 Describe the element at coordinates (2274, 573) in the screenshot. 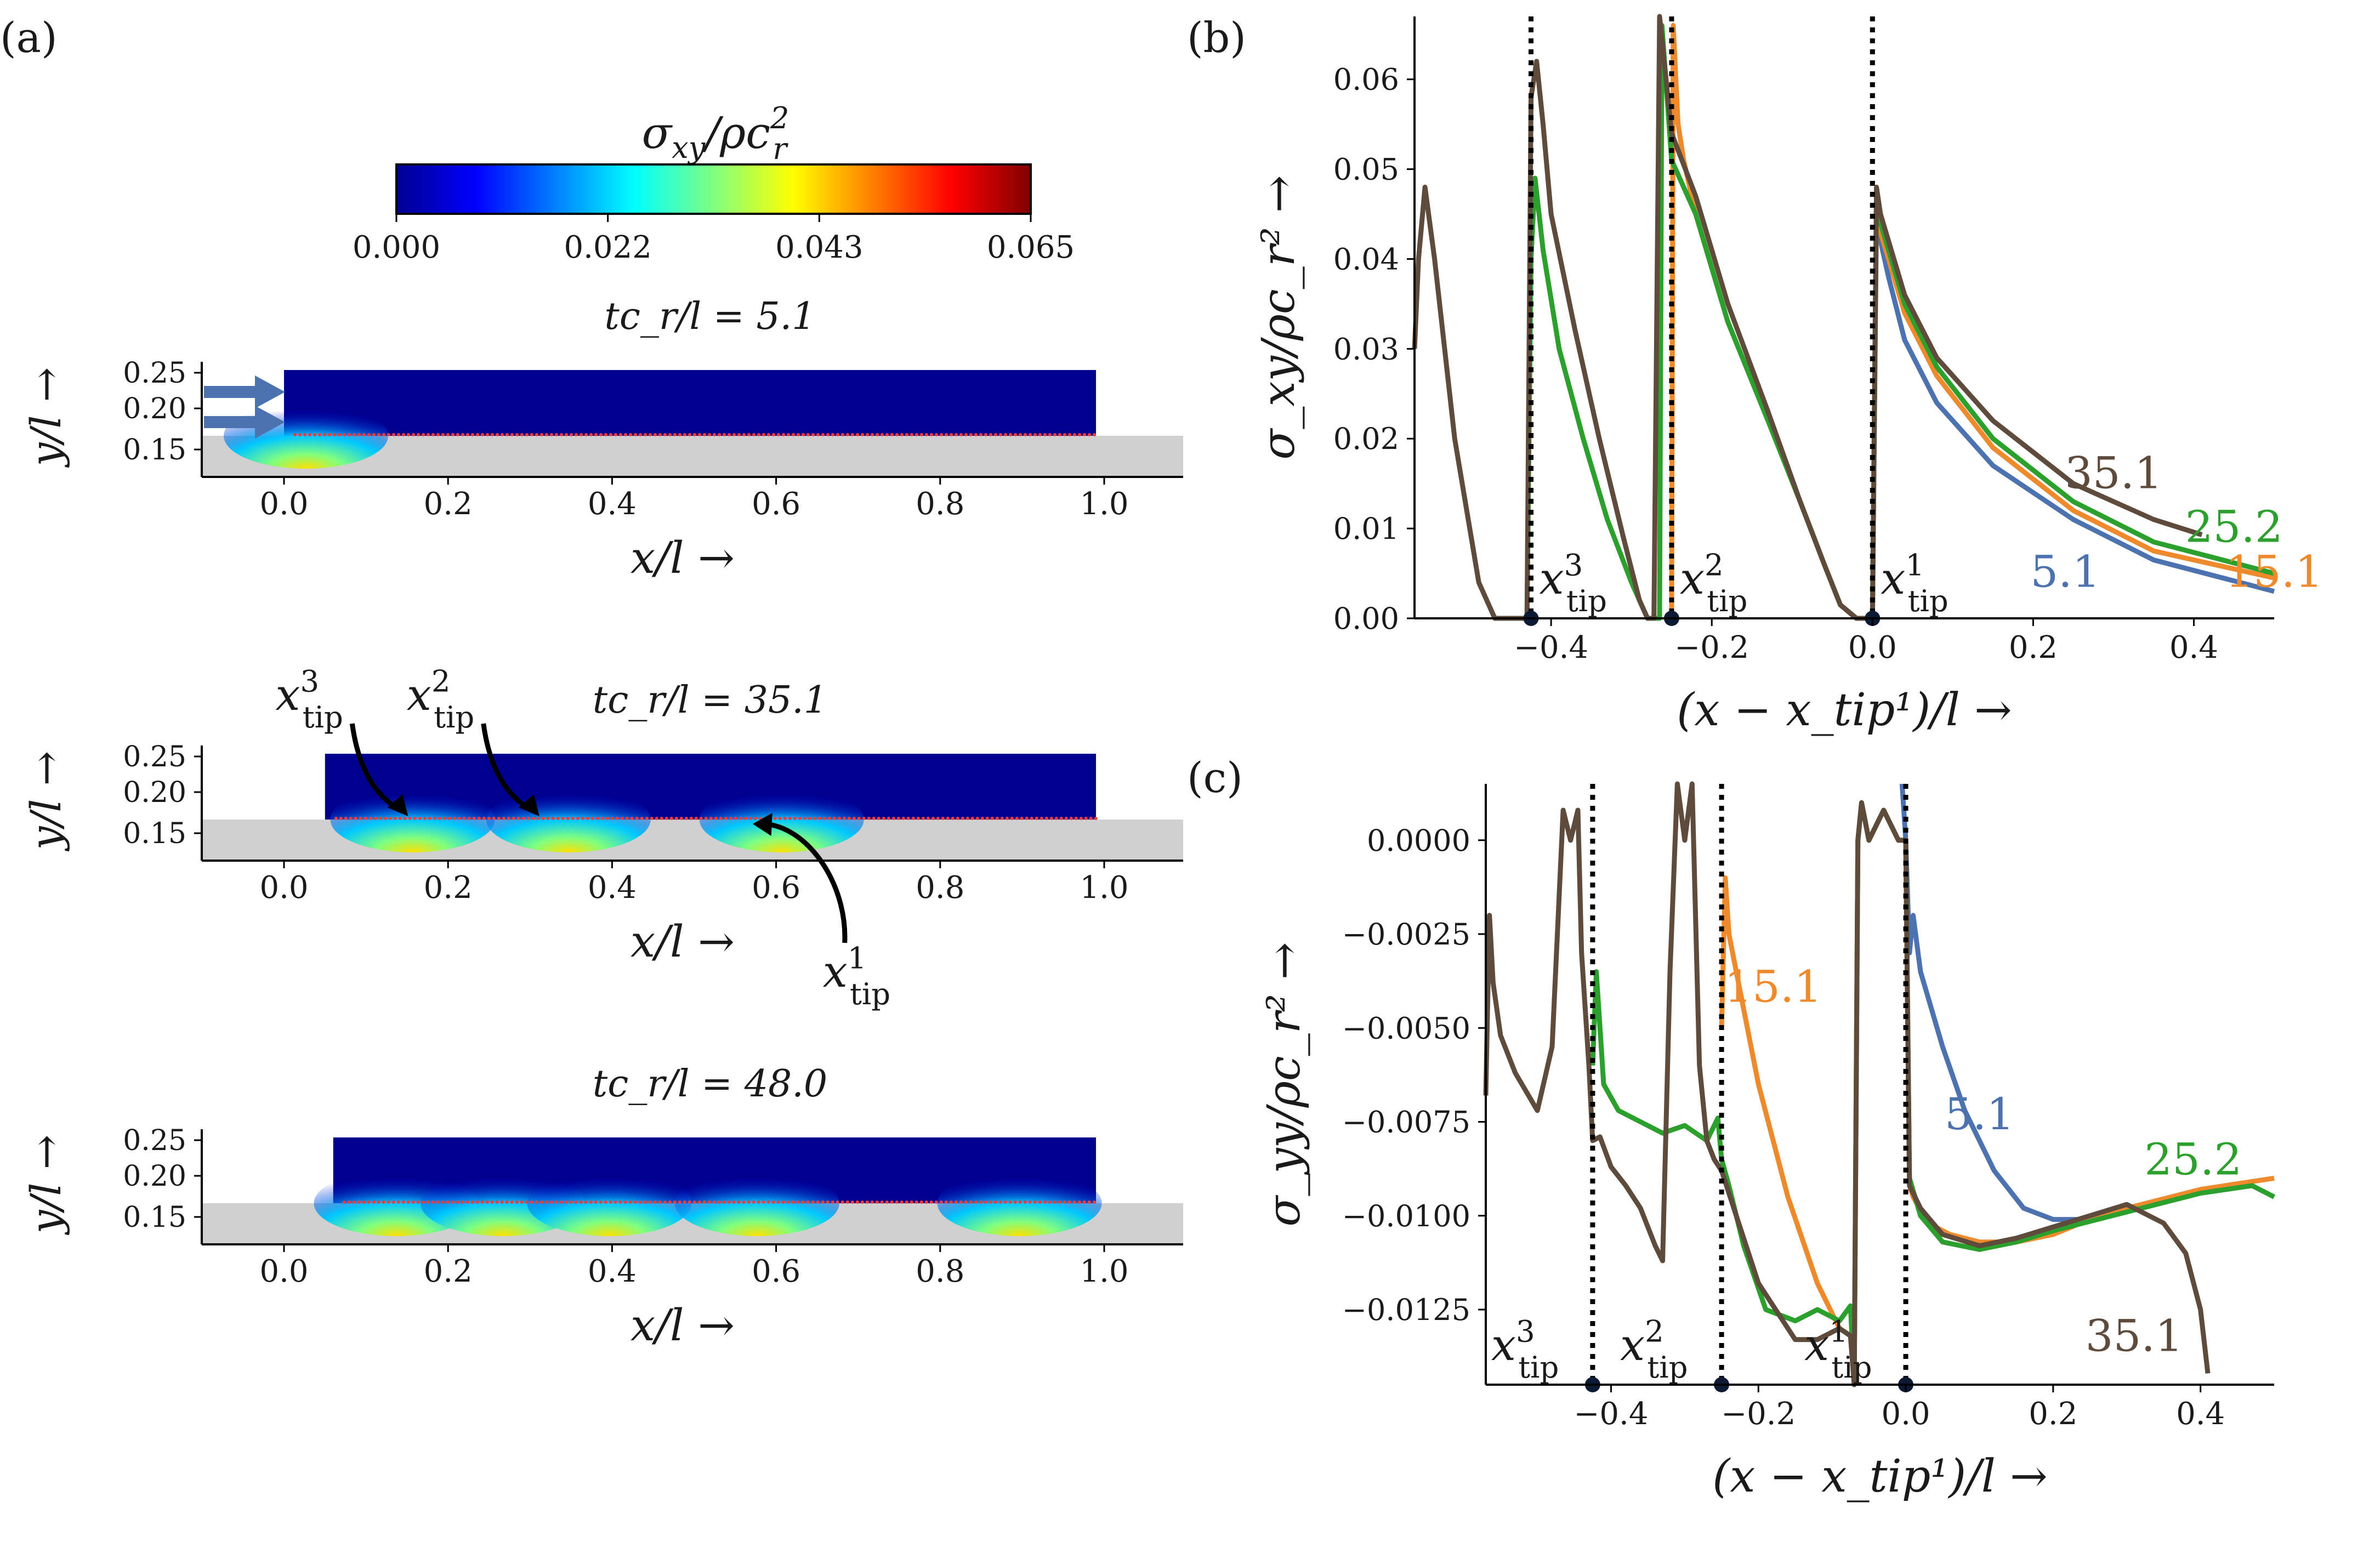

I see `curve-label: 15.1` at that location.